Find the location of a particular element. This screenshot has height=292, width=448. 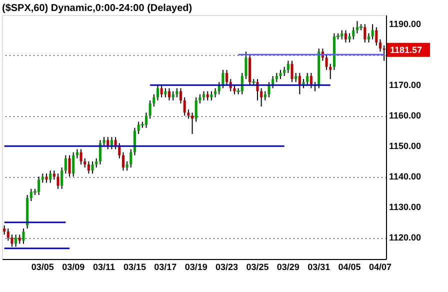

y-tick-label: 1170.00 is located at coordinates (405, 85).